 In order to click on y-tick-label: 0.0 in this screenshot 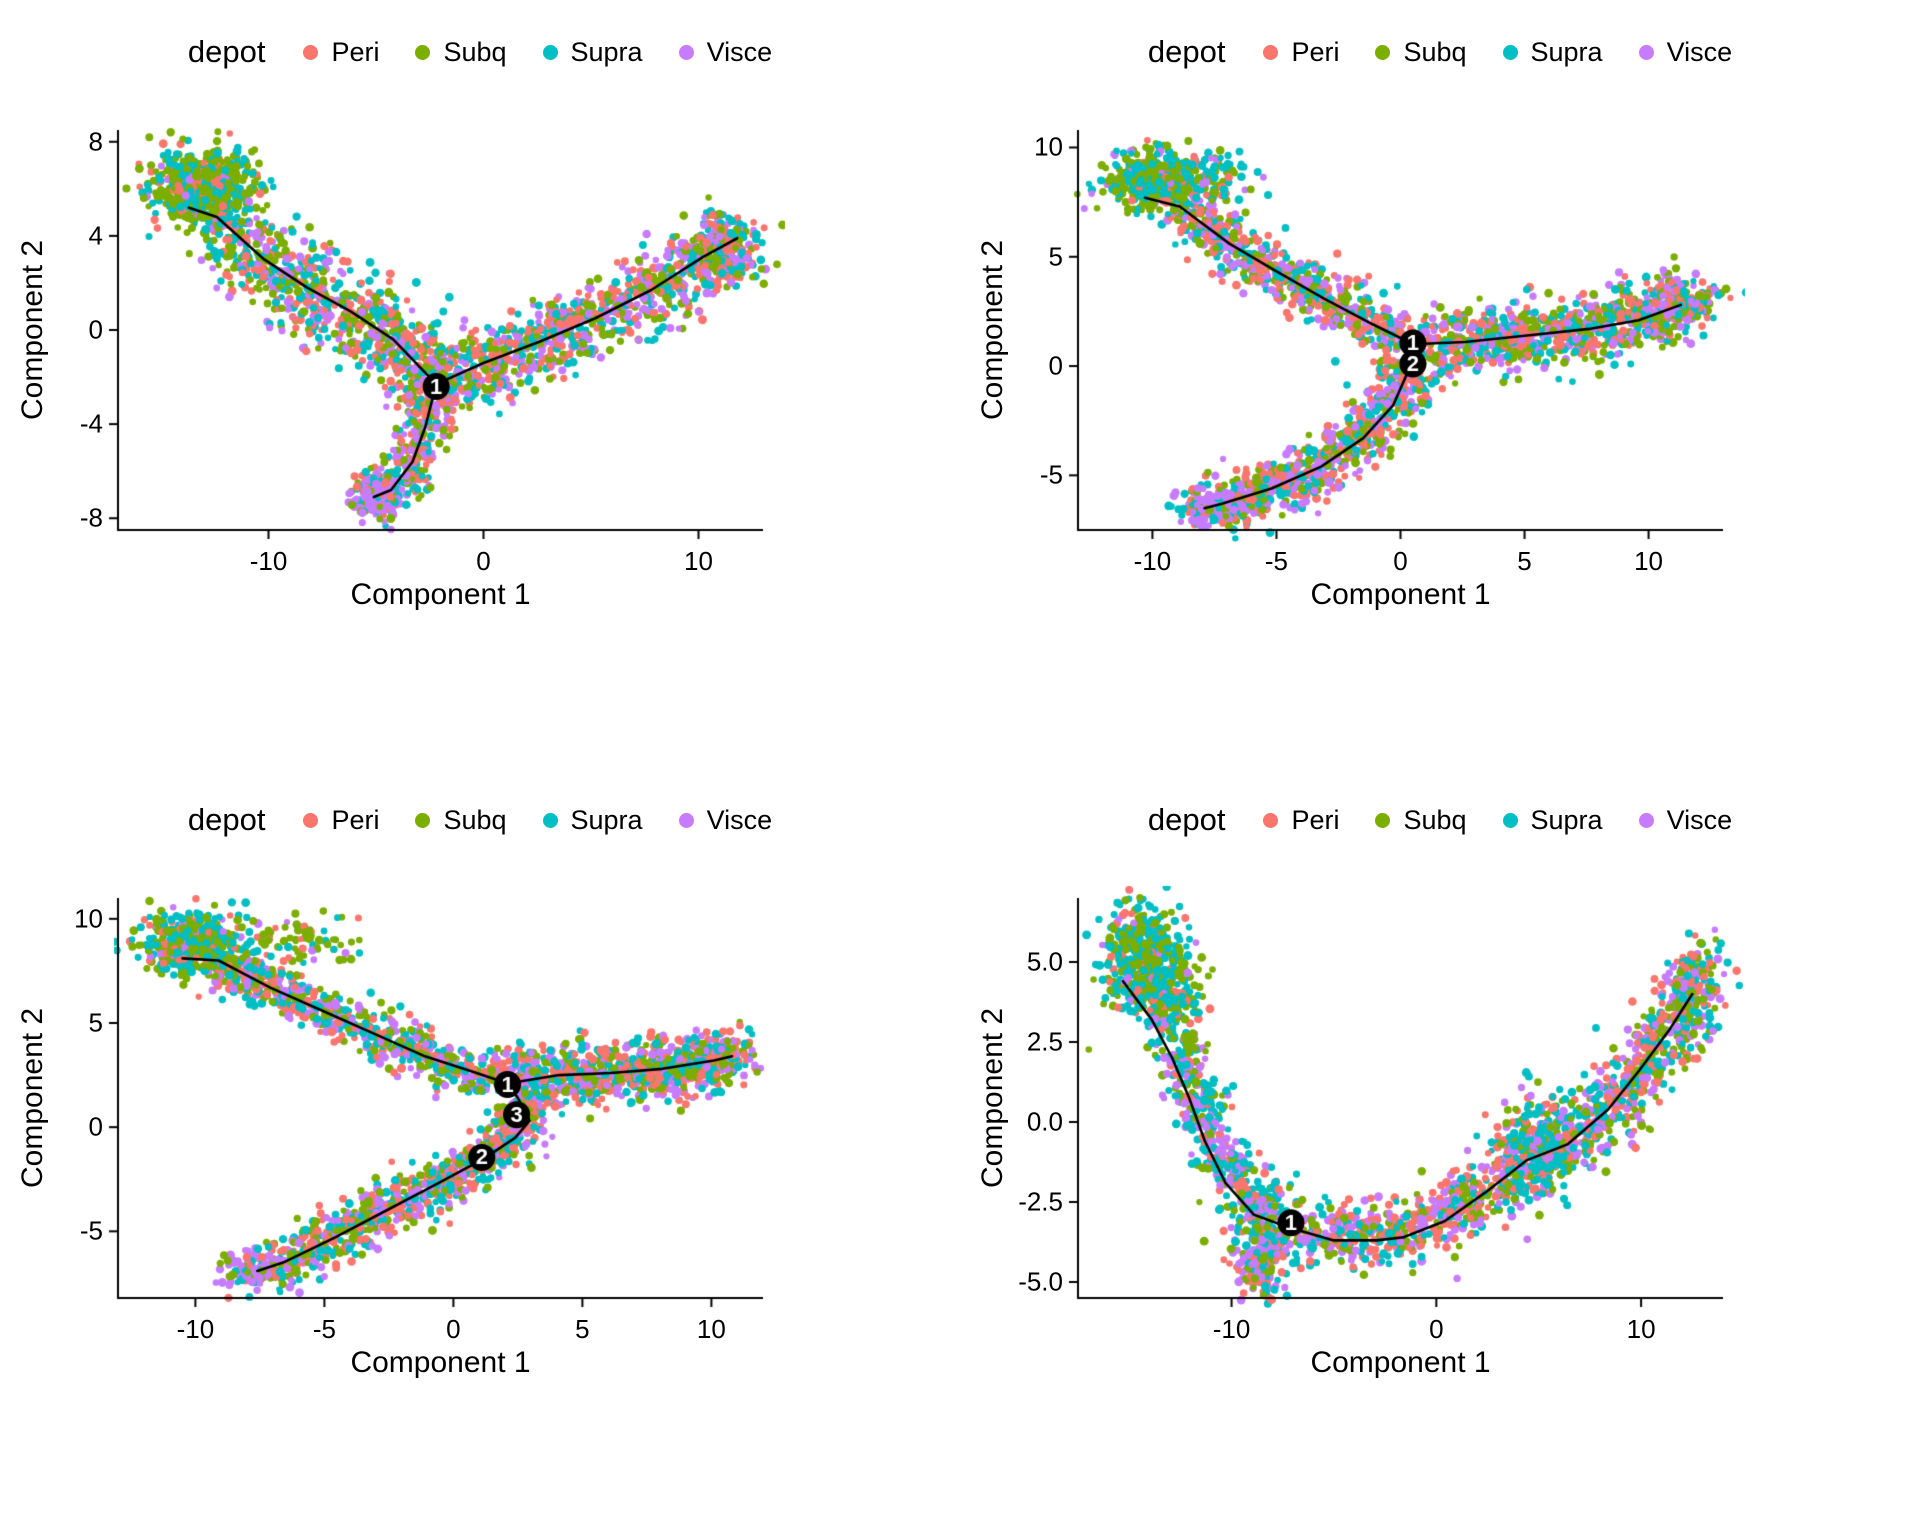, I will do `click(1044, 1121)`.